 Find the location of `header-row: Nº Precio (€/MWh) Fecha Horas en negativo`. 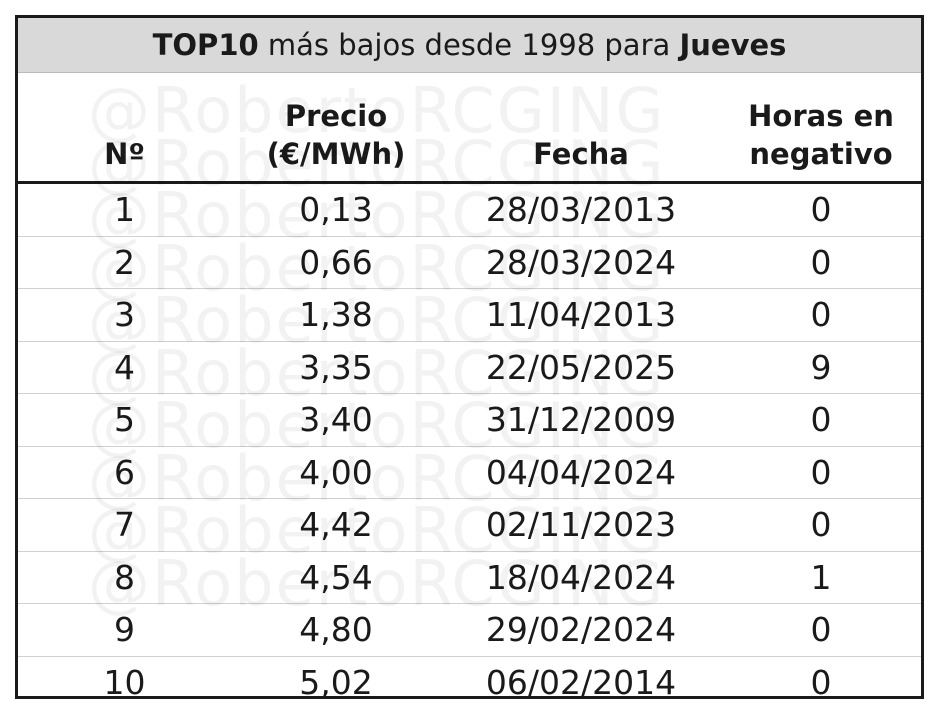

header-row: Nº Precio (€/MWh) Fecha Horas en negativo is located at coordinates (469, 128).